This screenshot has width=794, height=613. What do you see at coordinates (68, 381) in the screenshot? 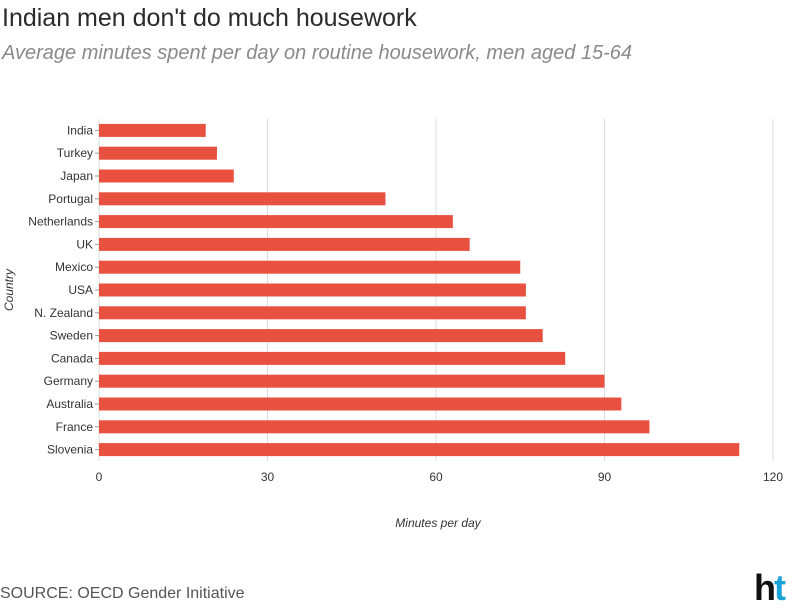
I see `category-label: Germany` at bounding box center [68, 381].